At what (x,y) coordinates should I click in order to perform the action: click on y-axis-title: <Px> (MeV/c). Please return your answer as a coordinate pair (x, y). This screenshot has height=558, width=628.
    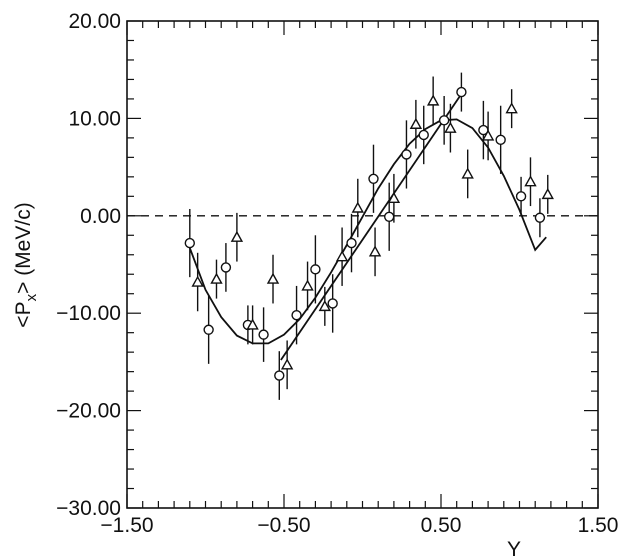
    Looking at the image, I should click on (26, 264).